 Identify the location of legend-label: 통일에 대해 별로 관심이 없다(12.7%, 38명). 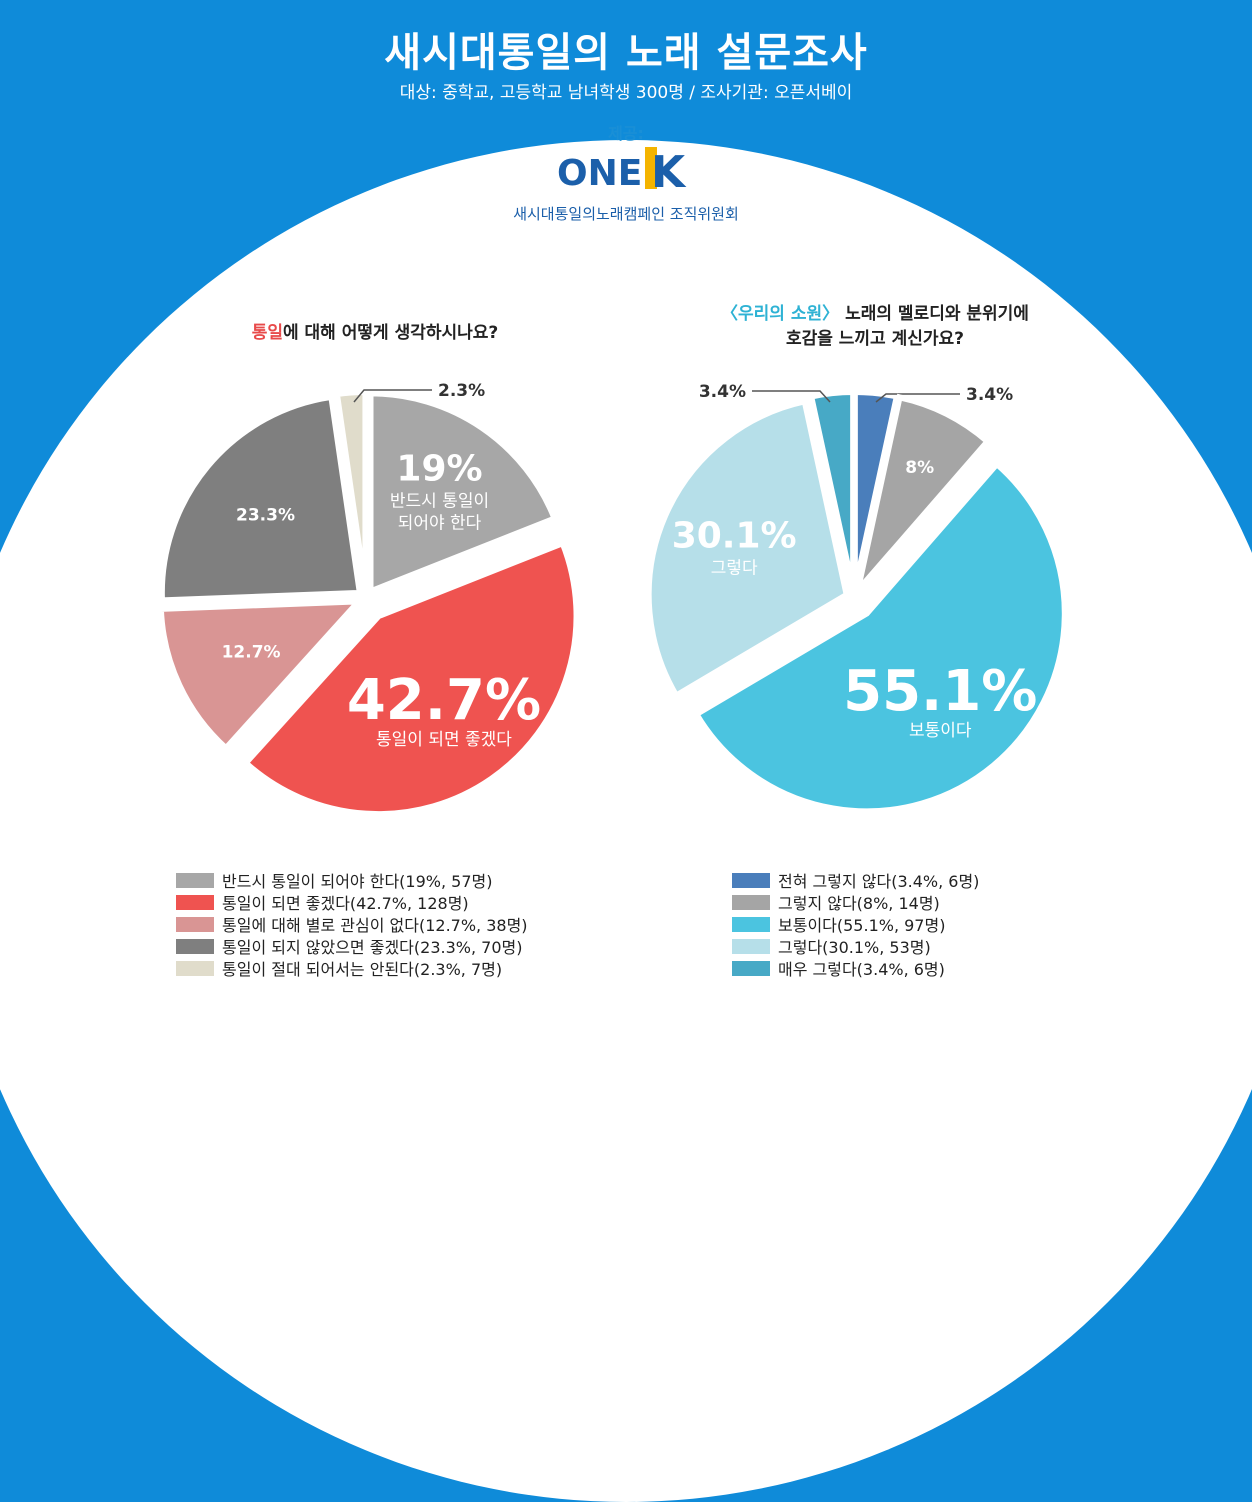
(375, 925).